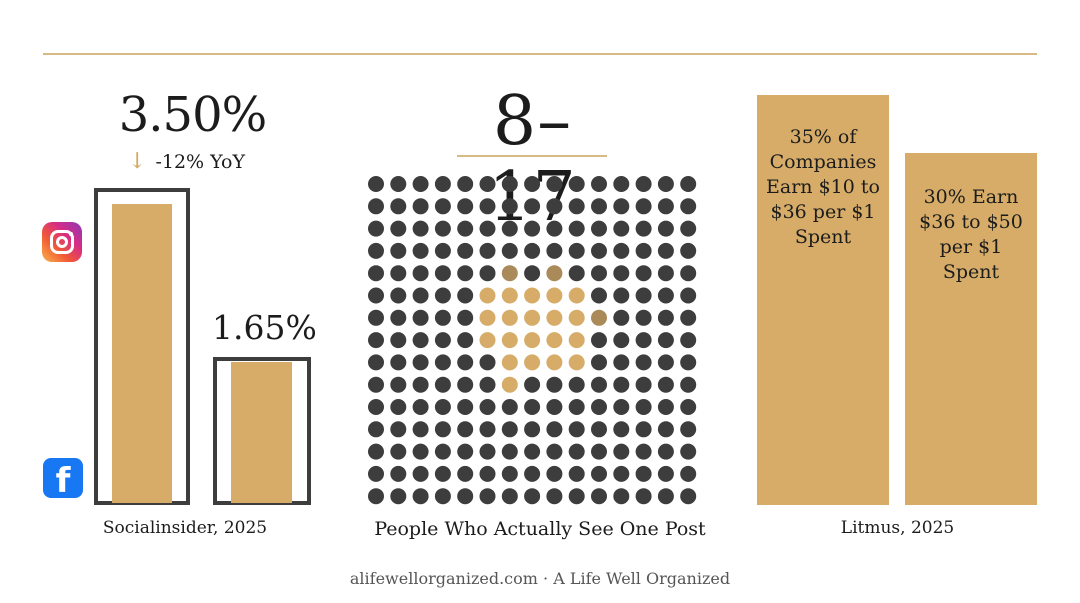 Image resolution: width=1080 pixels, height=603 pixels. Describe the element at coordinates (142, 353) in the screenshot. I see `instagram-bar` at that location.